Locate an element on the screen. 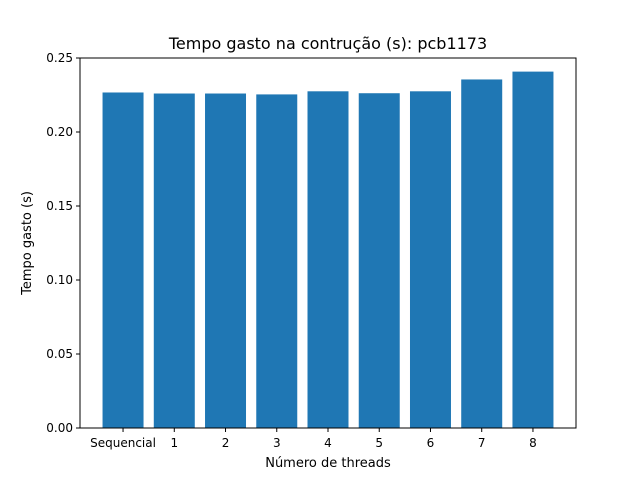 This screenshot has width=640, height=480. x-tick-label: 8 is located at coordinates (533, 443).